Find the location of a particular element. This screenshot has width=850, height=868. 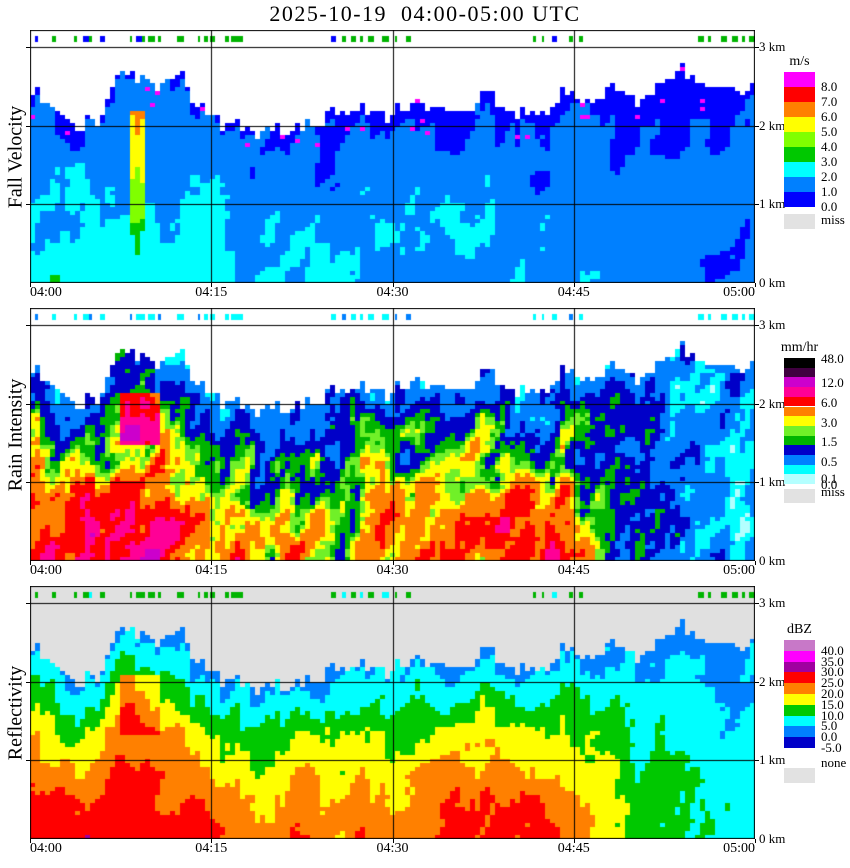

fall-velocity-colorbar-label: 6.0 is located at coordinates (829, 116).